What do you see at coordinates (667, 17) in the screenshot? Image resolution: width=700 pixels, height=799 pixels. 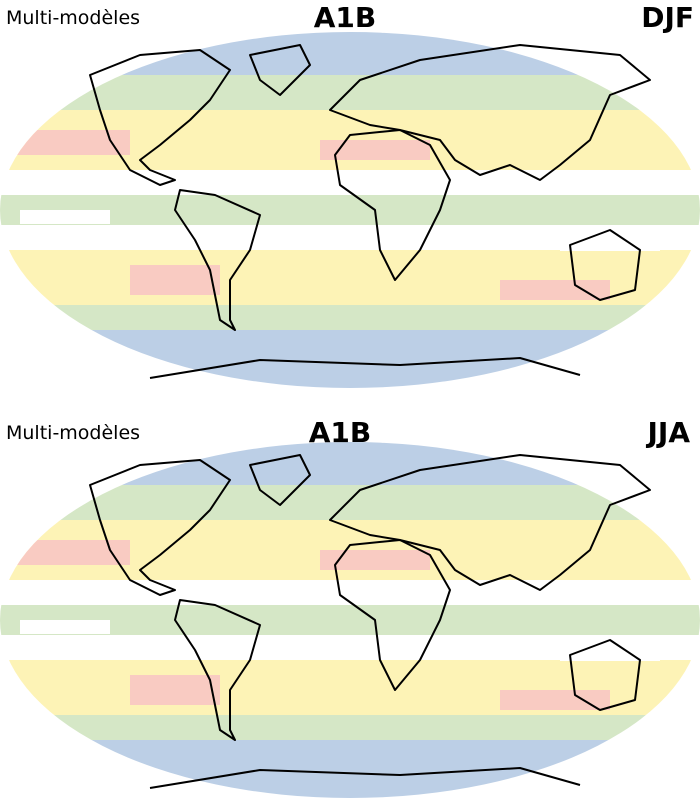 I see `season: DJF` at bounding box center [667, 17].